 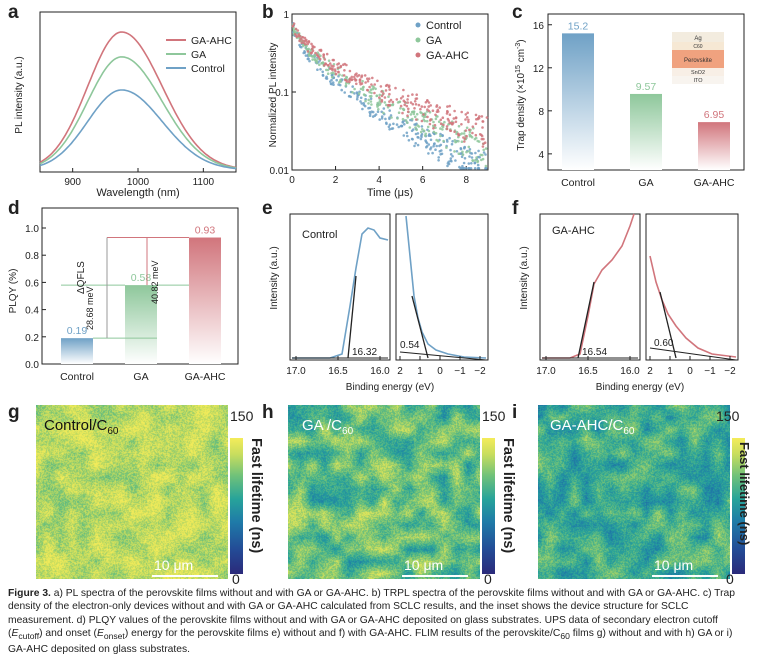 I want to click on d-value-label: 0.93, so click(x=205, y=231).